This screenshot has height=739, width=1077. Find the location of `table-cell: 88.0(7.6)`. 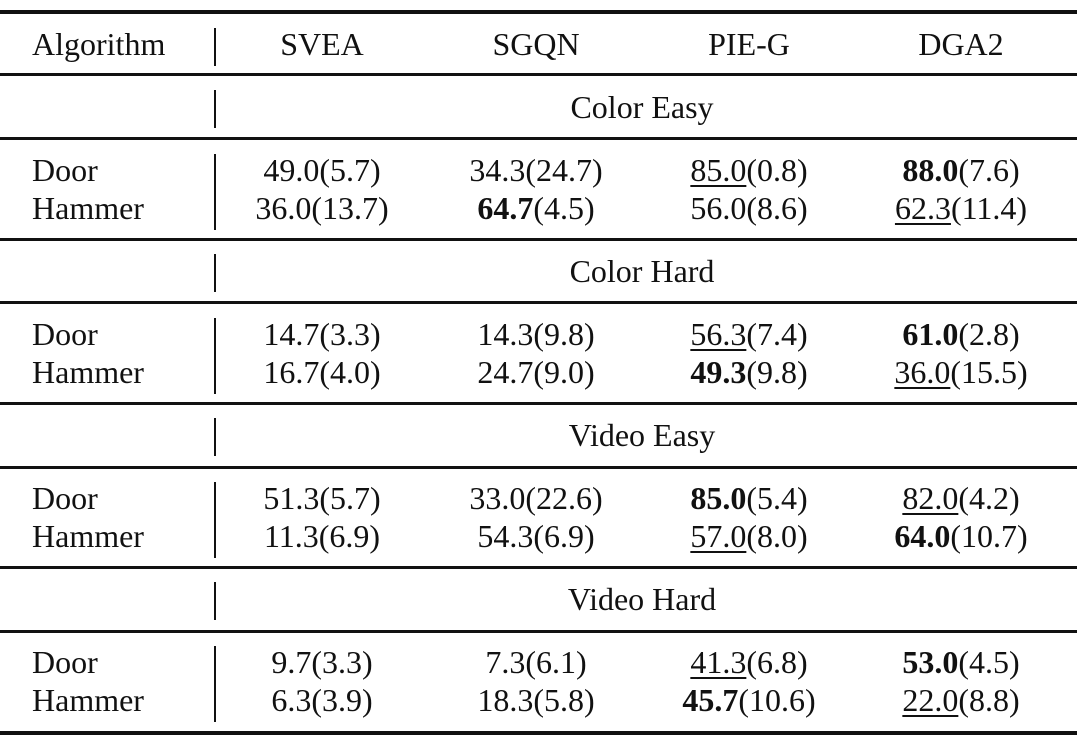

table-cell: 88.0(7.6) is located at coordinates (960, 170).